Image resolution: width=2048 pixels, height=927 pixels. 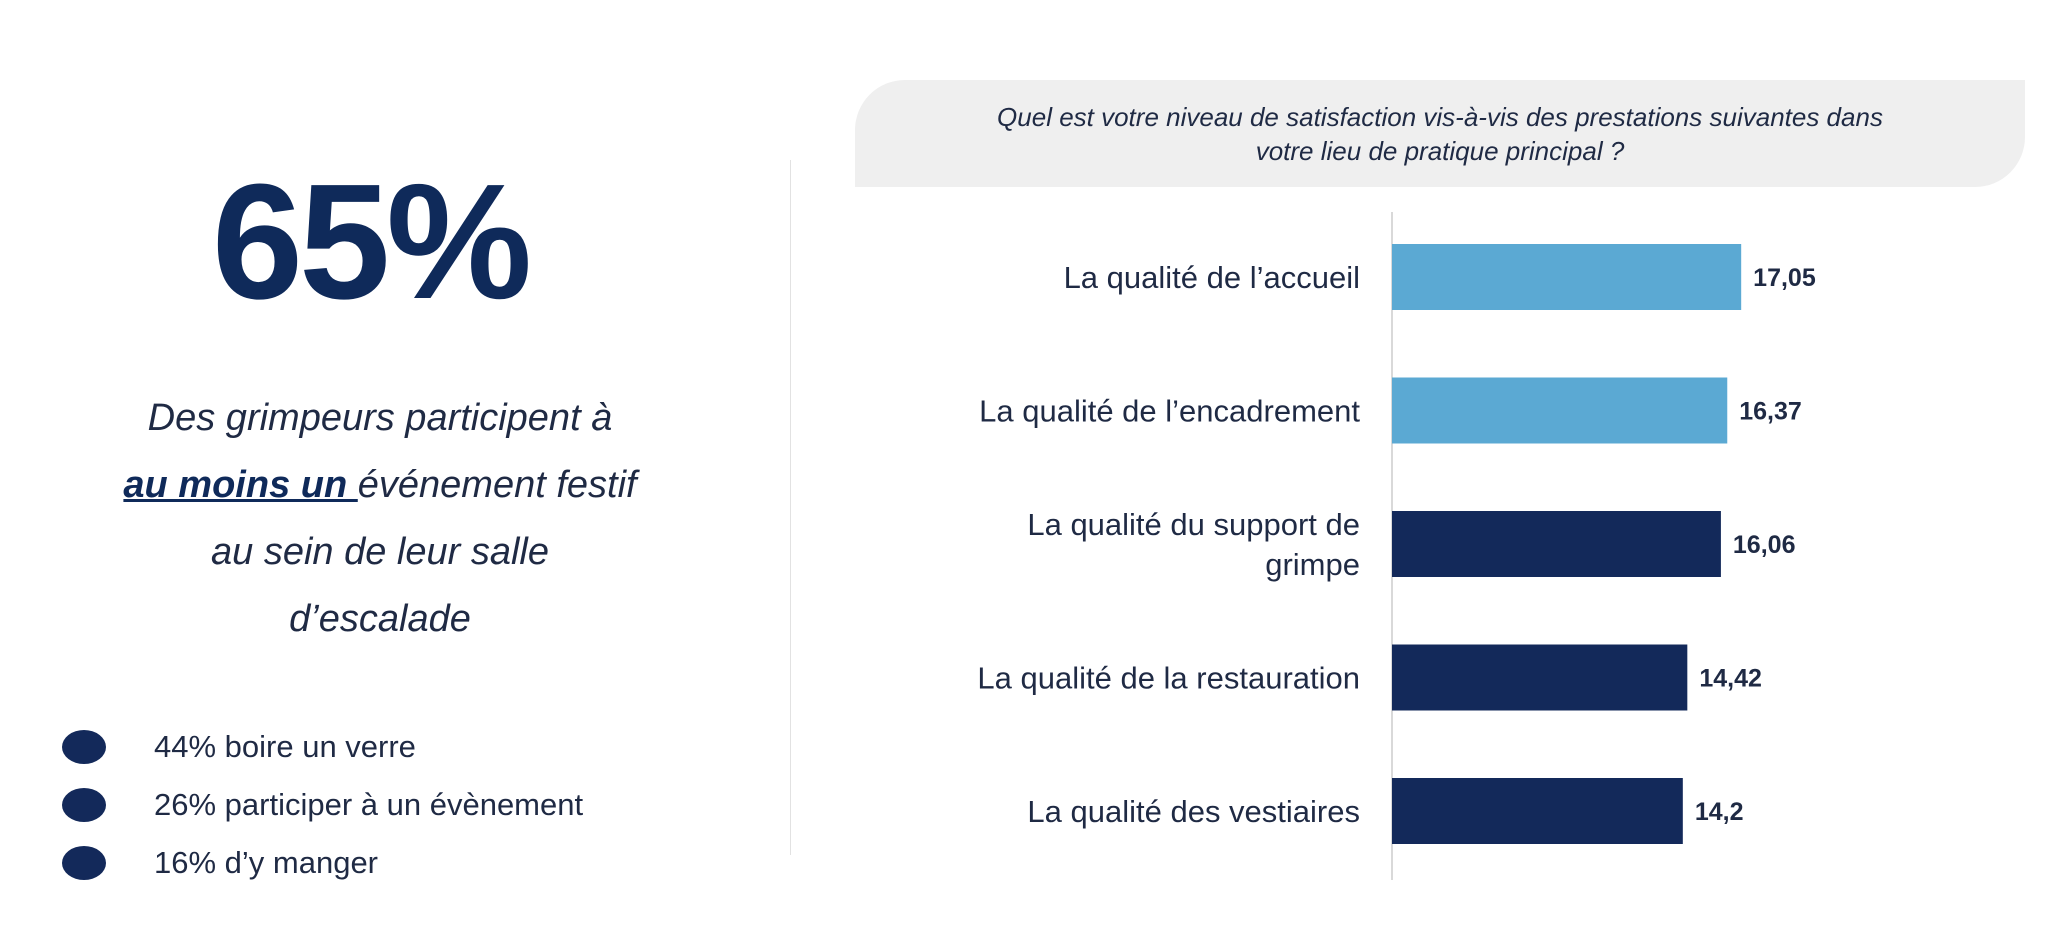 I want to click on desc-line-4: d’escalade, so click(x=380, y=619).